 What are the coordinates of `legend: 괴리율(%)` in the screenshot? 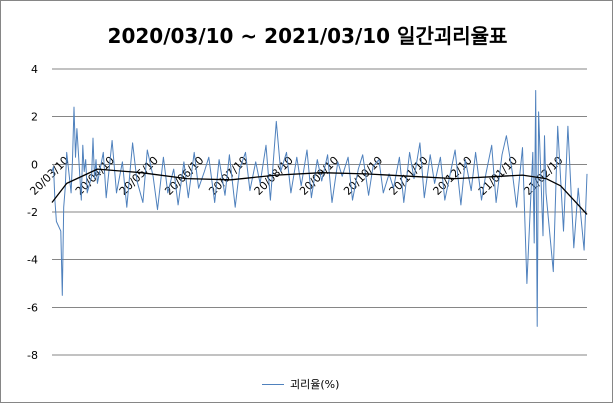 It's located at (300, 384).